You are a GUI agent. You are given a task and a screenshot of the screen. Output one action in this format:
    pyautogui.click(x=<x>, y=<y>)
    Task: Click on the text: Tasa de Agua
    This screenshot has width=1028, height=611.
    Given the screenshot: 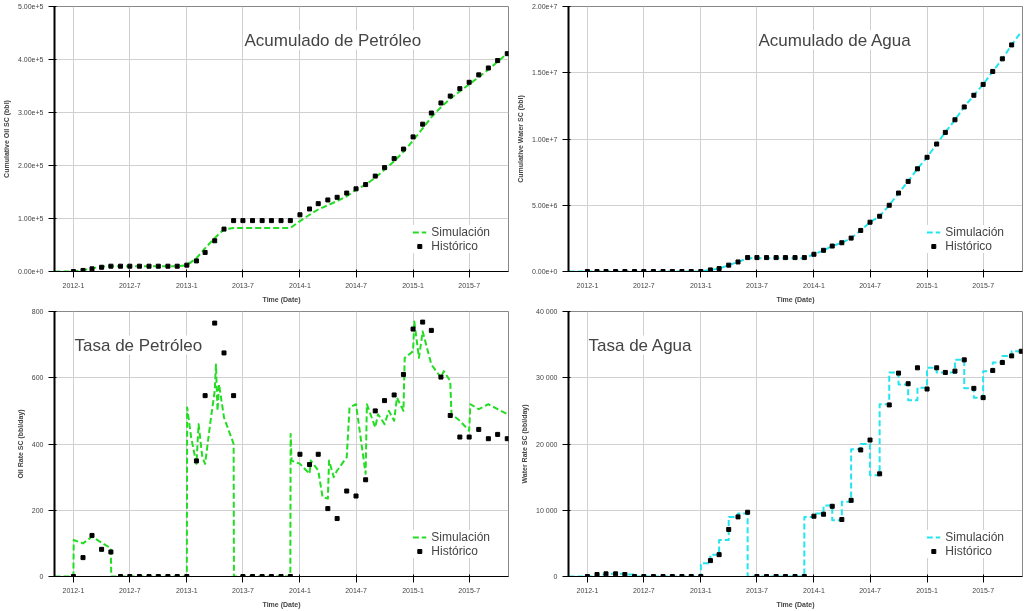 What is the action you would take?
    pyautogui.click(x=640, y=345)
    